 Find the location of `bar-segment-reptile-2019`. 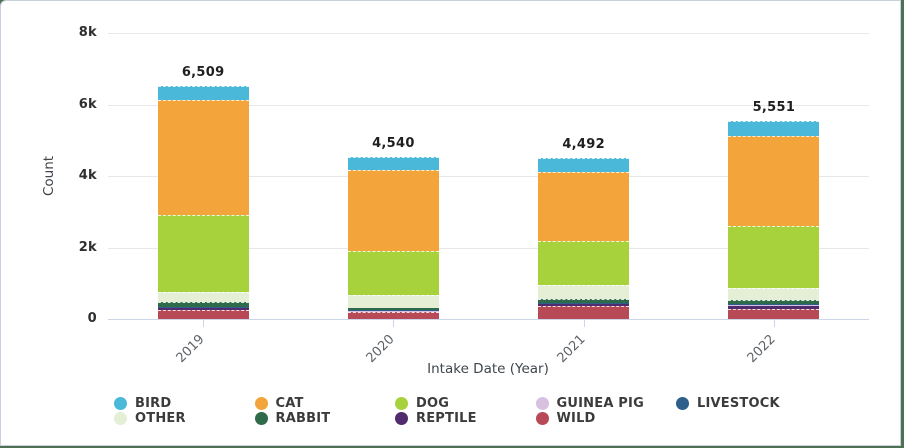

bar-segment-reptile-2019 is located at coordinates (203, 308).